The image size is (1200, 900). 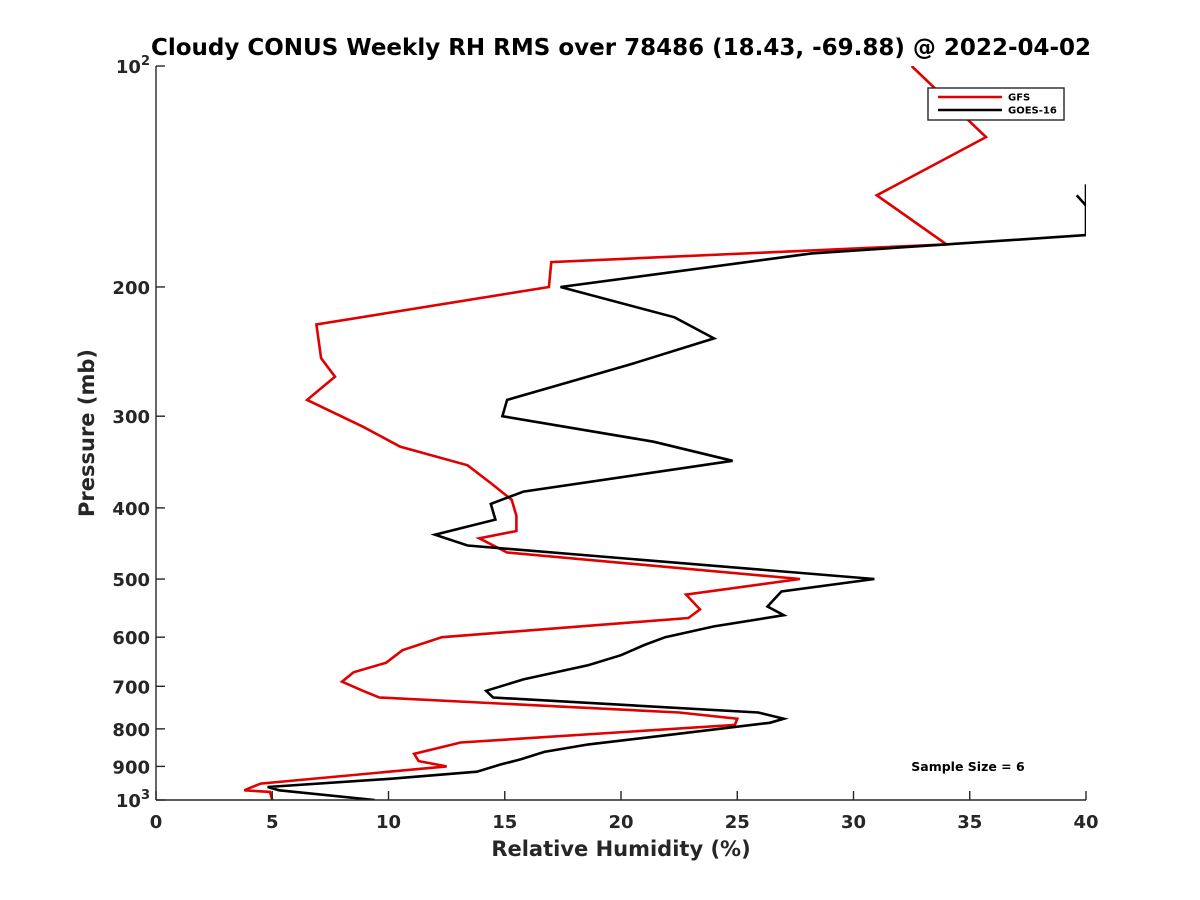 What do you see at coordinates (156, 822) in the screenshot?
I see `x-tick-label: 0` at bounding box center [156, 822].